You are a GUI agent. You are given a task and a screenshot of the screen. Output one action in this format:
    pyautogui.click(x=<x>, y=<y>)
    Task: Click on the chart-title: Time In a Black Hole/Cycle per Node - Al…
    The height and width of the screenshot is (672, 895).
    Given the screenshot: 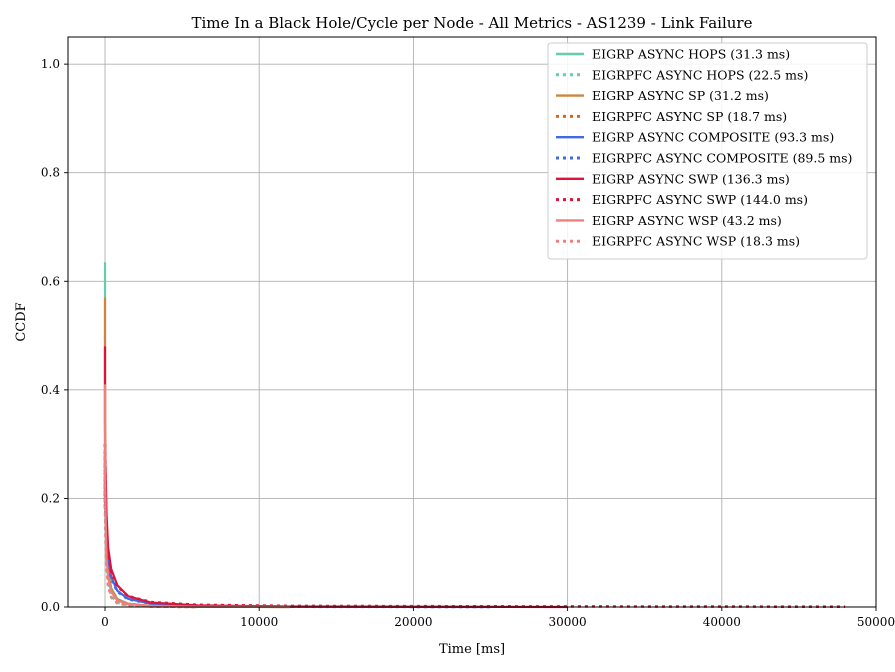 What is the action you would take?
    pyautogui.click(x=472, y=23)
    